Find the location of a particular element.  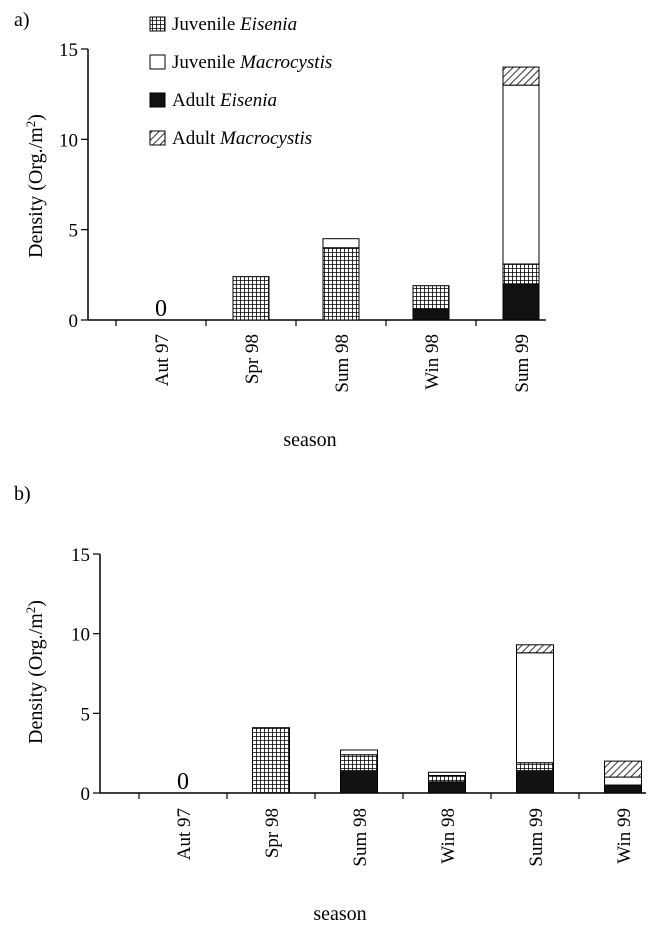

panel-b-ylabel: Density (Org./m2) is located at coordinates (35, 672).